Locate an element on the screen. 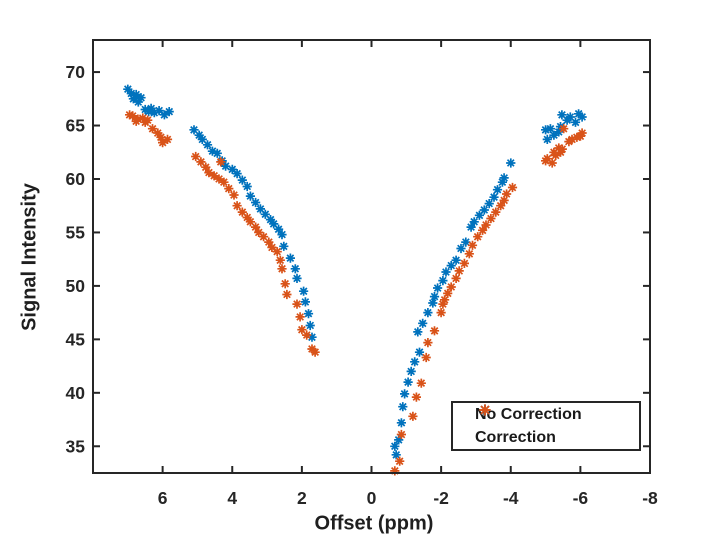 The image size is (720, 540). y-tick-label: 70 is located at coordinates (76, 72).